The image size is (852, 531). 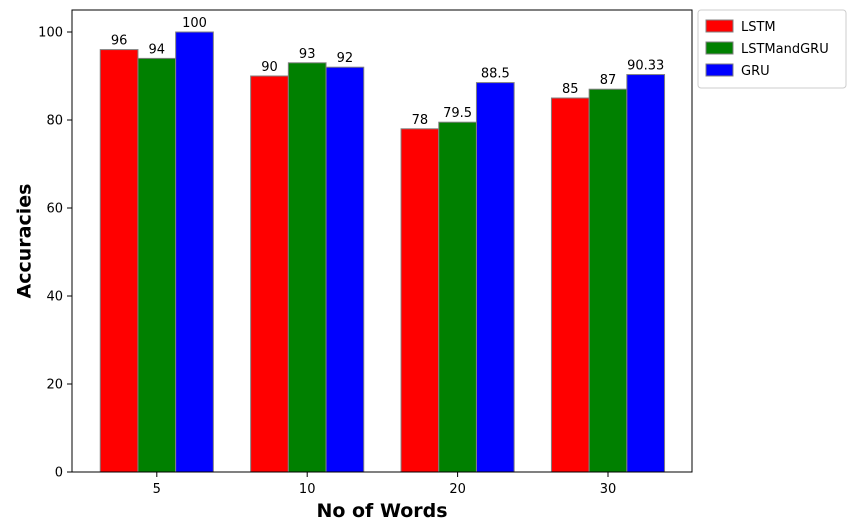 I want to click on x-tick-label: 30, so click(x=608, y=489).